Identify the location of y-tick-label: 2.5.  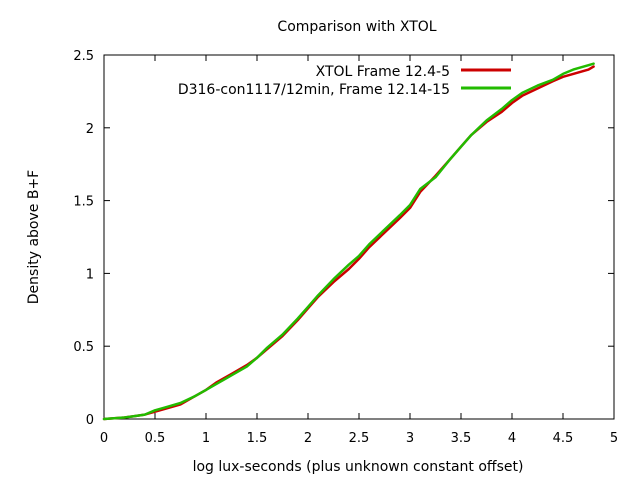
(83, 56).